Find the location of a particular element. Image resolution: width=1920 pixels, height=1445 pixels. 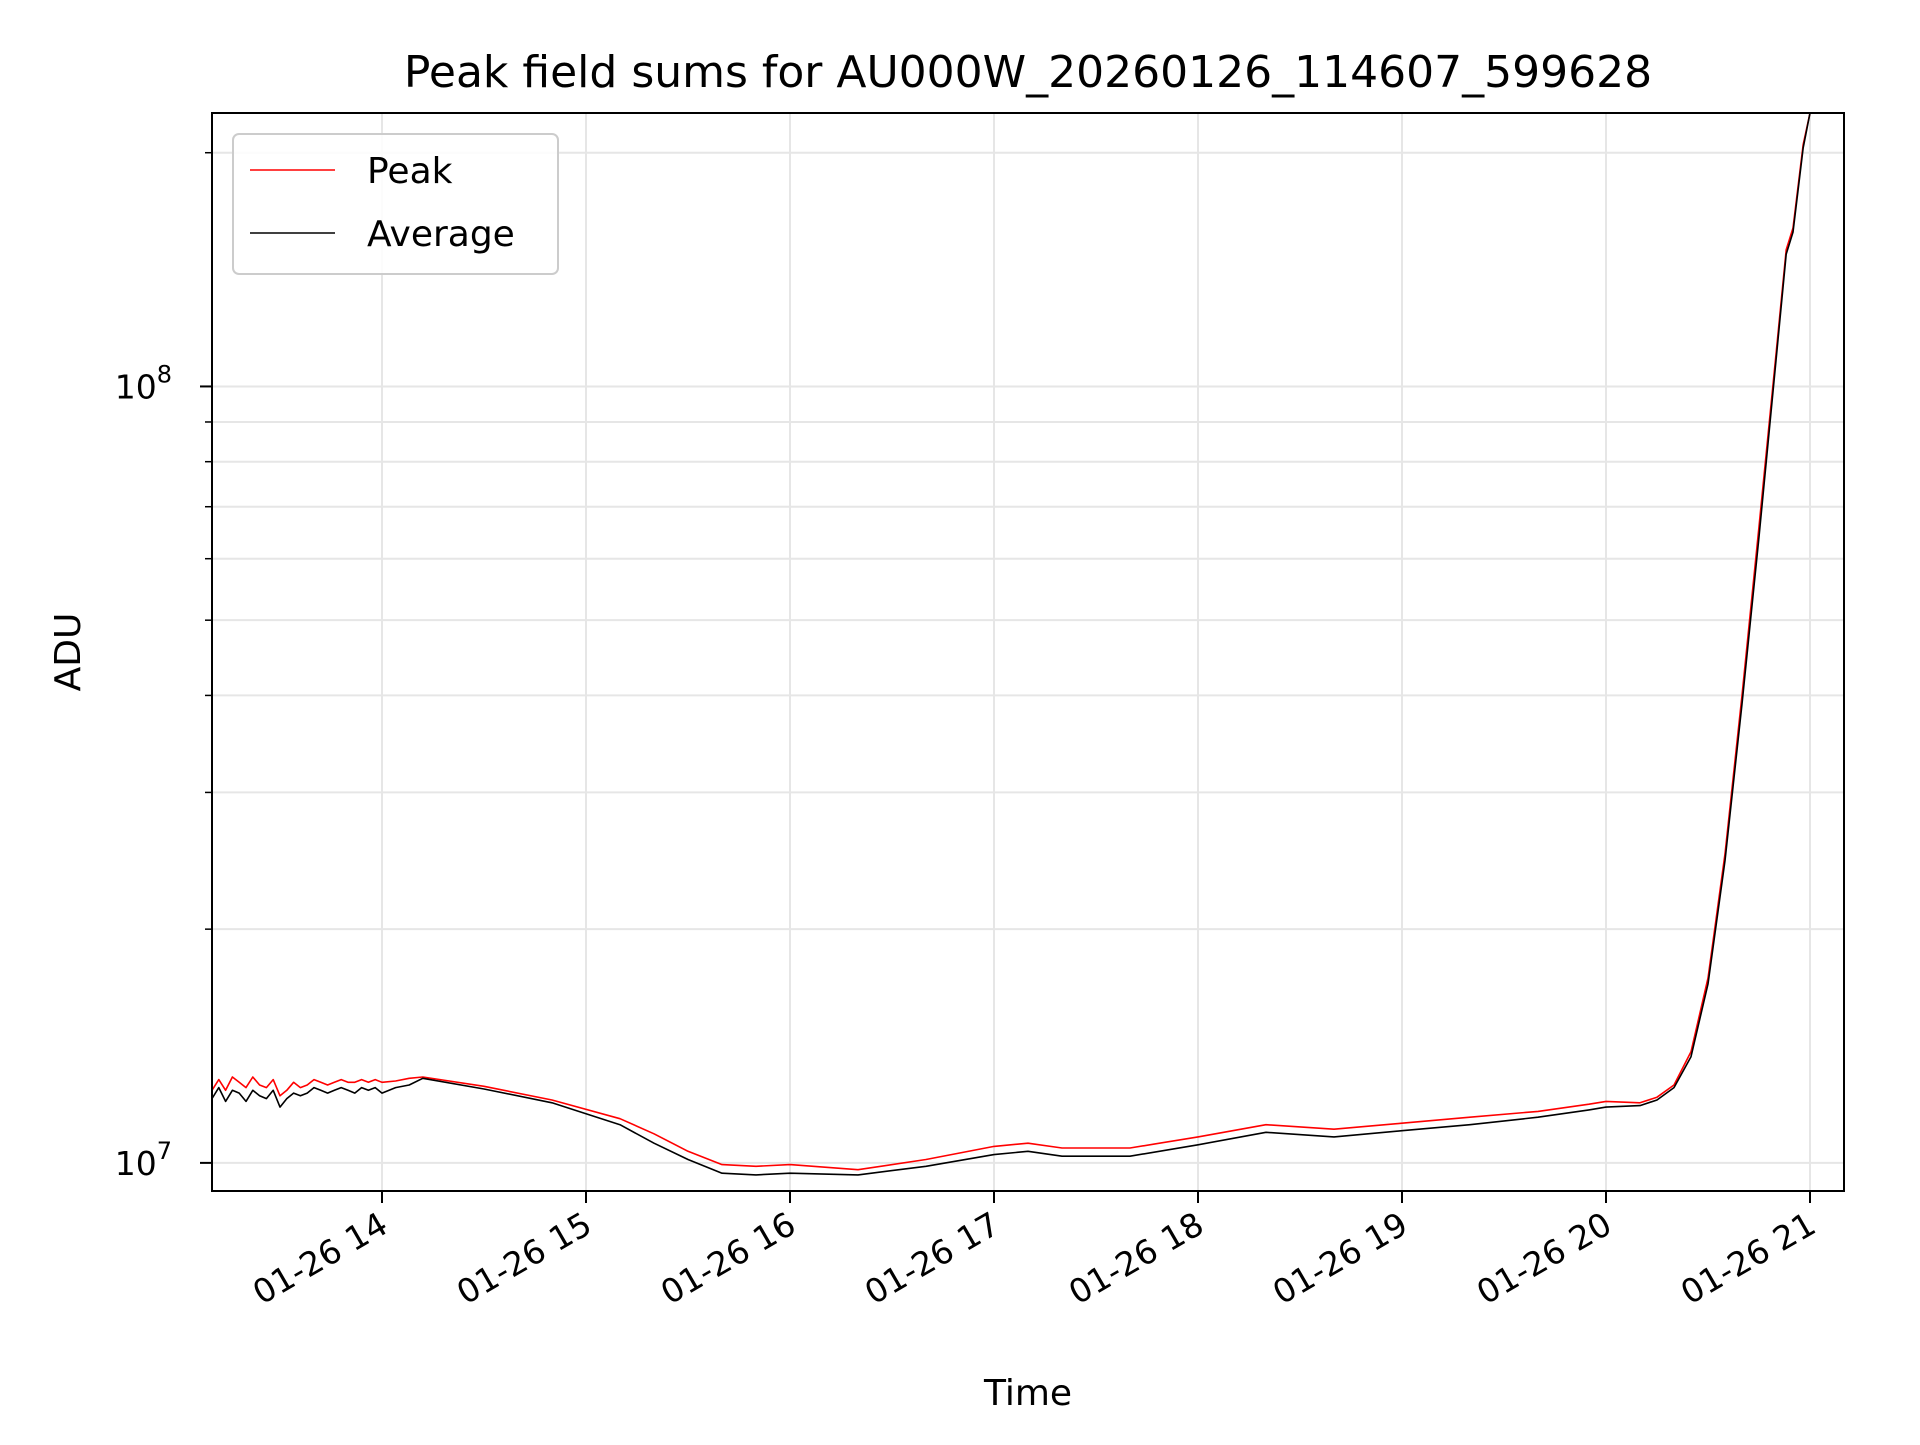

y-axis-label: ADU is located at coordinates (68, 652).